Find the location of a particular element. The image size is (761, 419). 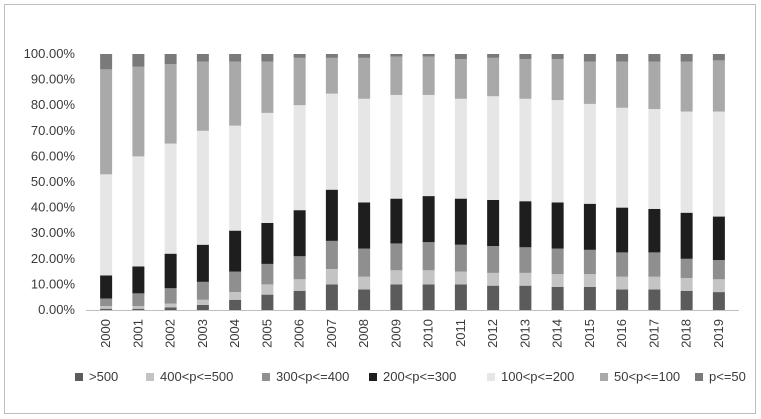

x-tick-label: 2007 is located at coordinates (331, 333).